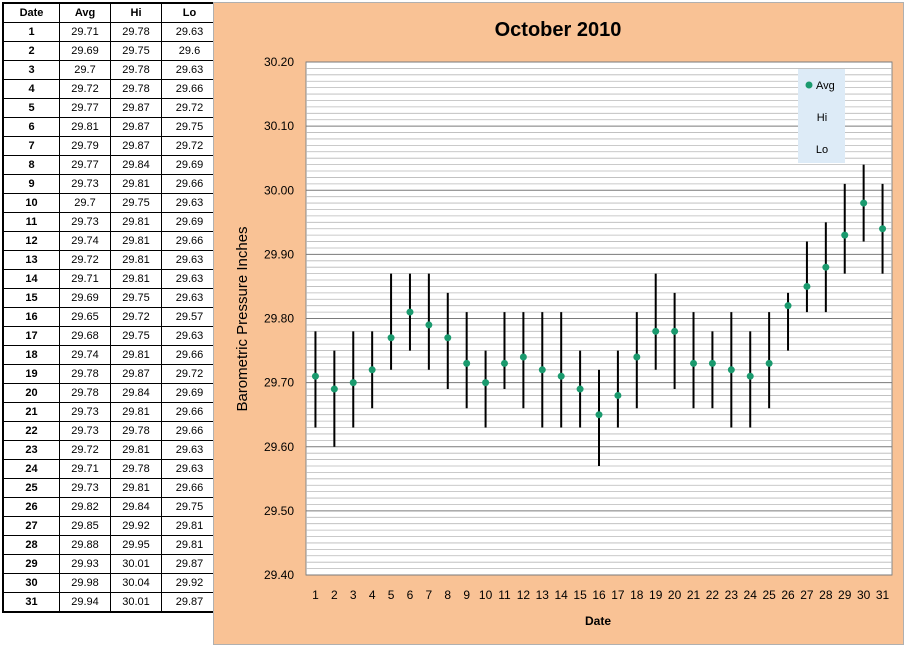 The width and height of the screenshot is (907, 648). I want to click on legend-label-avg: Avg, so click(825, 86).